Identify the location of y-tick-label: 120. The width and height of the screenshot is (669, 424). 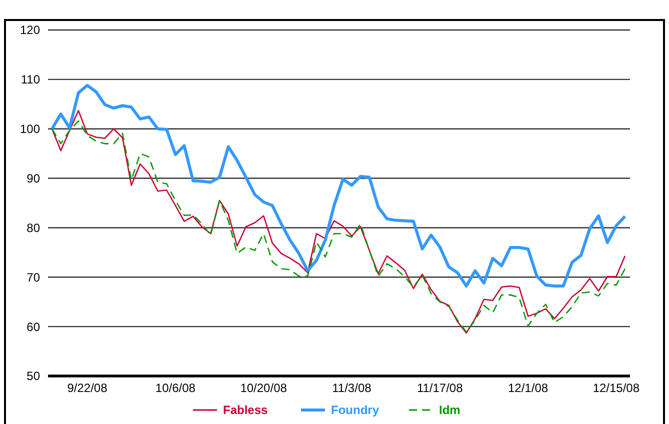
(30, 30).